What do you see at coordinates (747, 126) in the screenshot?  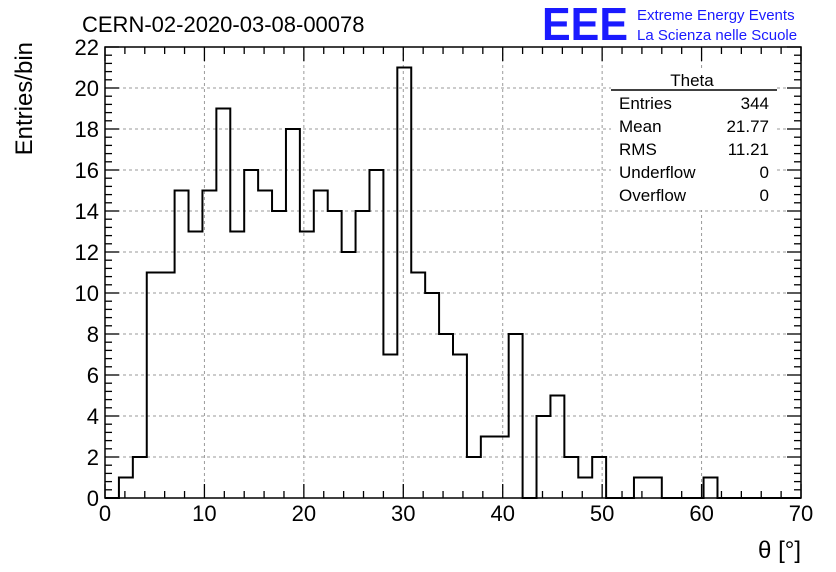 I see `stats-value: 21.77` at bounding box center [747, 126].